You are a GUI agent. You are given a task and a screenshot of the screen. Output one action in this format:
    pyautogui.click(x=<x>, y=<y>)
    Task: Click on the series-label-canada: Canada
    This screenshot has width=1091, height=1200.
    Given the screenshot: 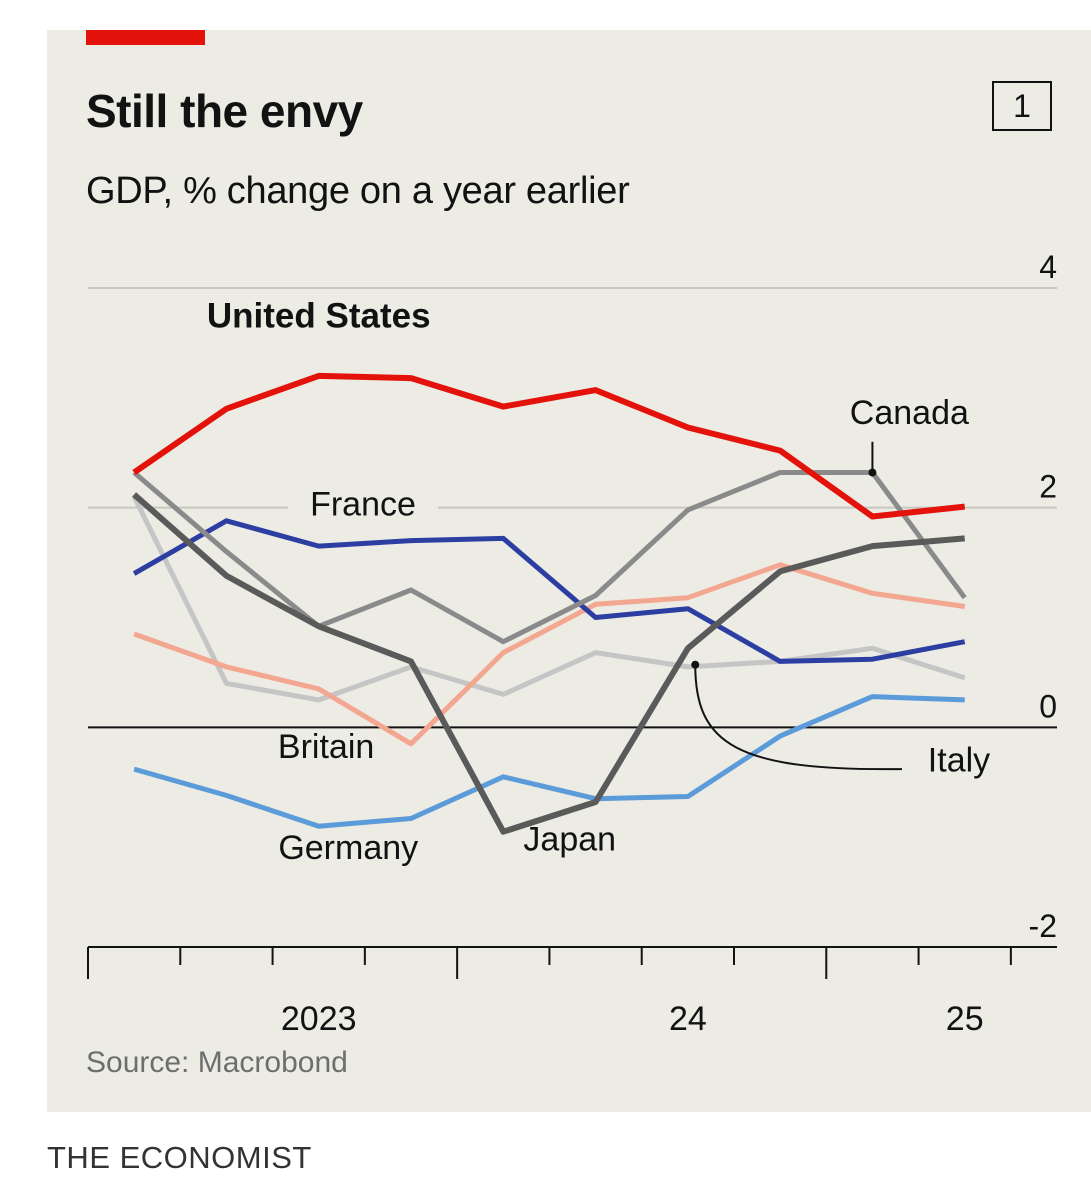 What is the action you would take?
    pyautogui.click(x=909, y=413)
    